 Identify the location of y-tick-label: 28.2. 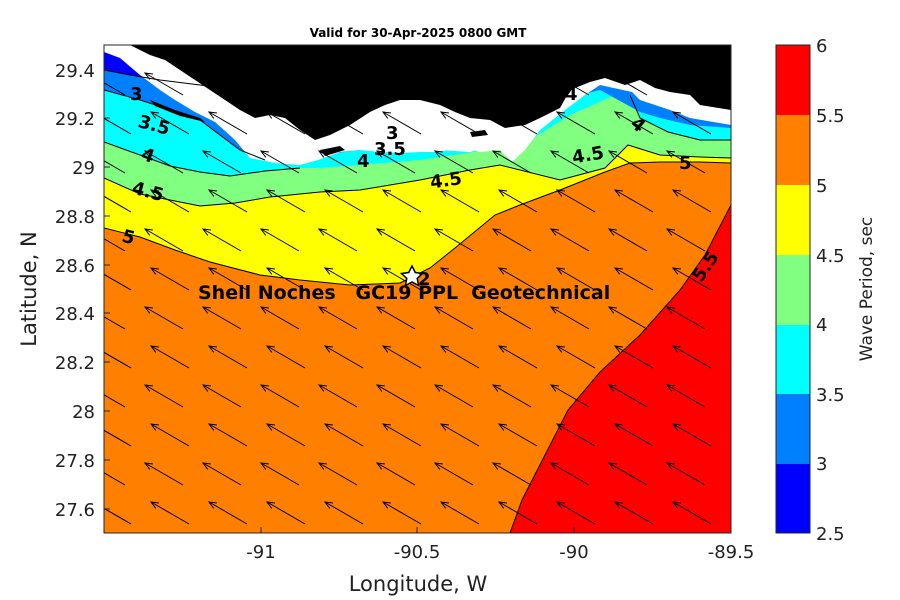
(75, 363).